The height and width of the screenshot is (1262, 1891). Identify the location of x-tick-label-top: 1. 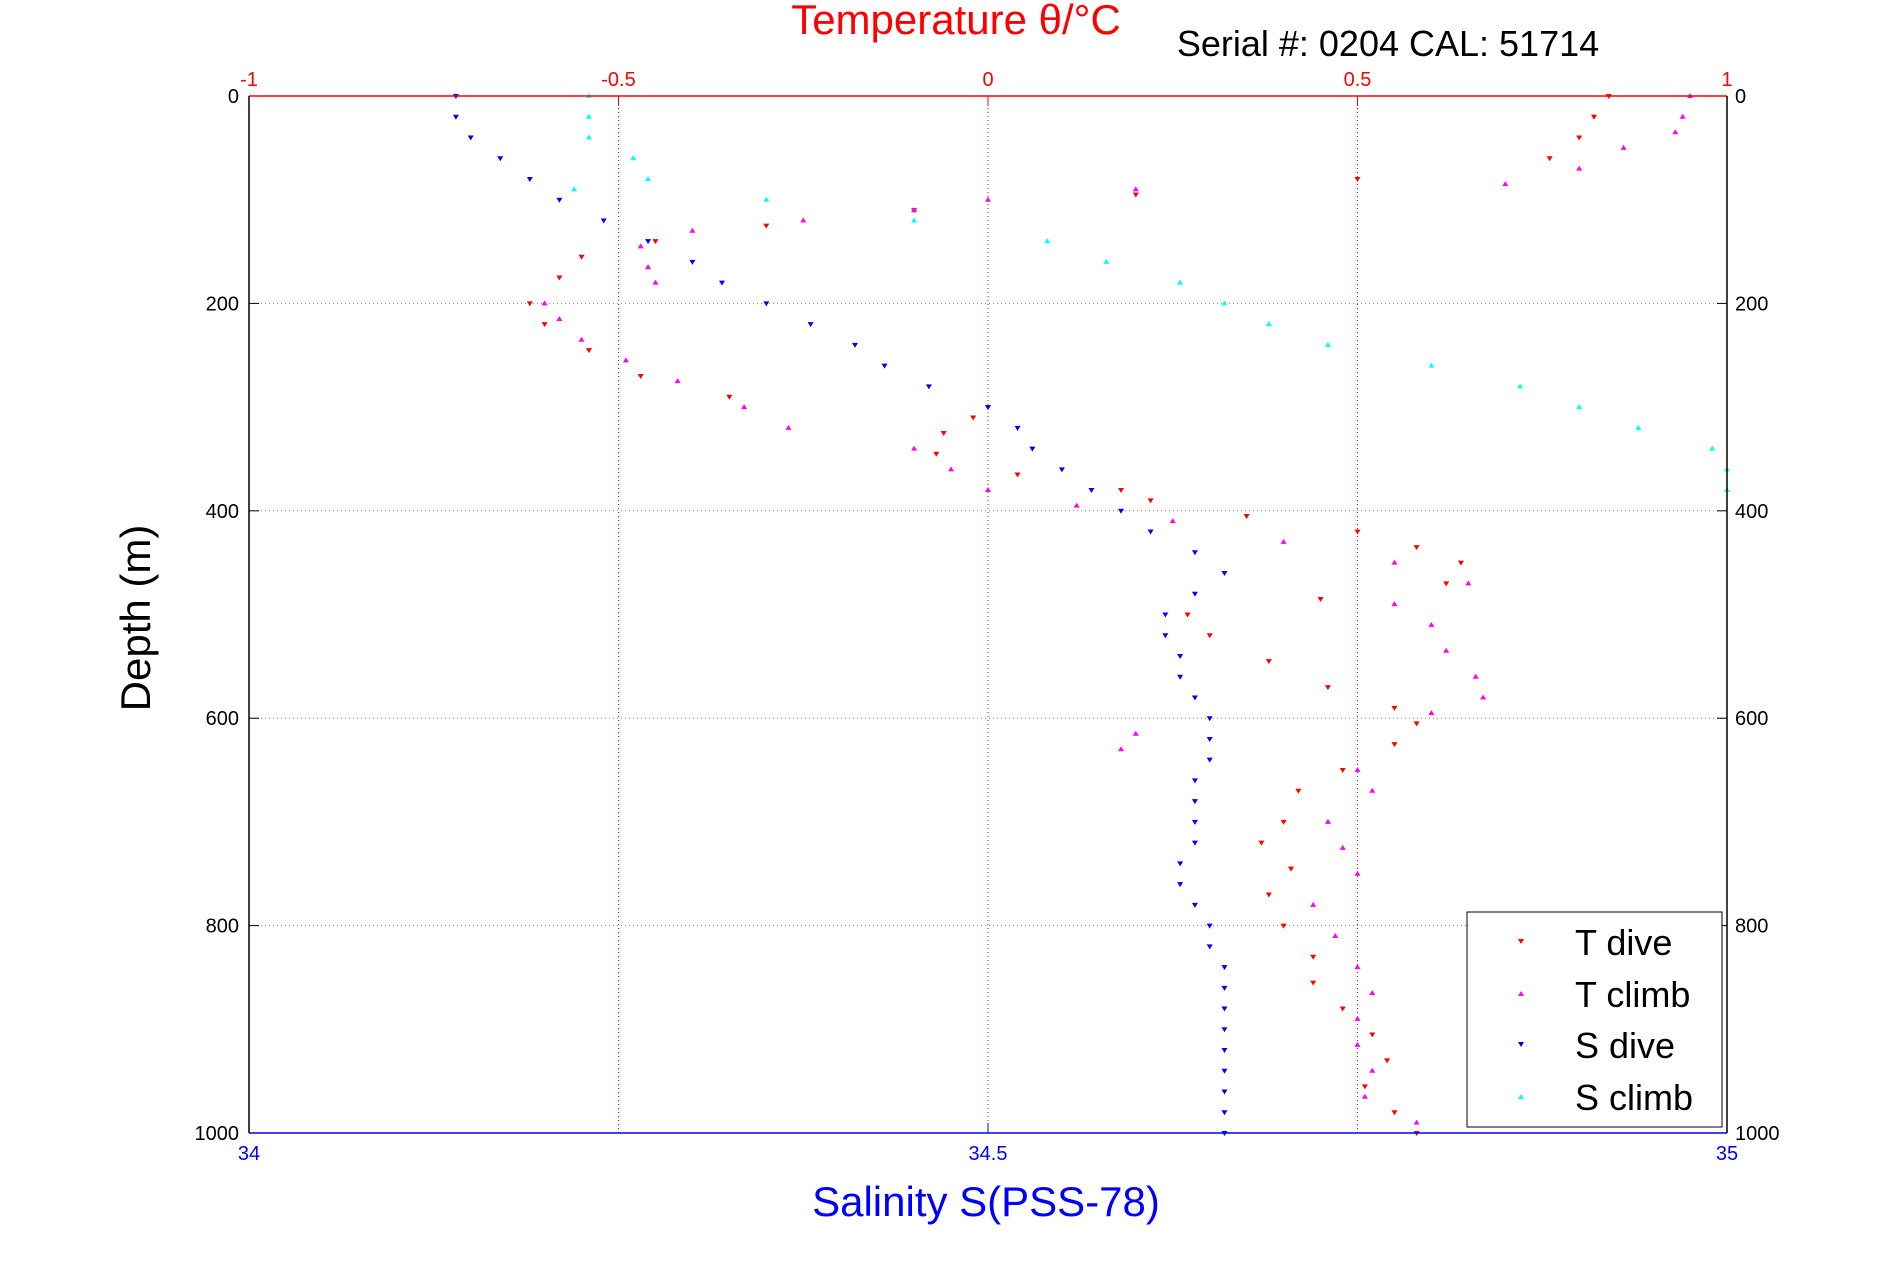
(1726, 80).